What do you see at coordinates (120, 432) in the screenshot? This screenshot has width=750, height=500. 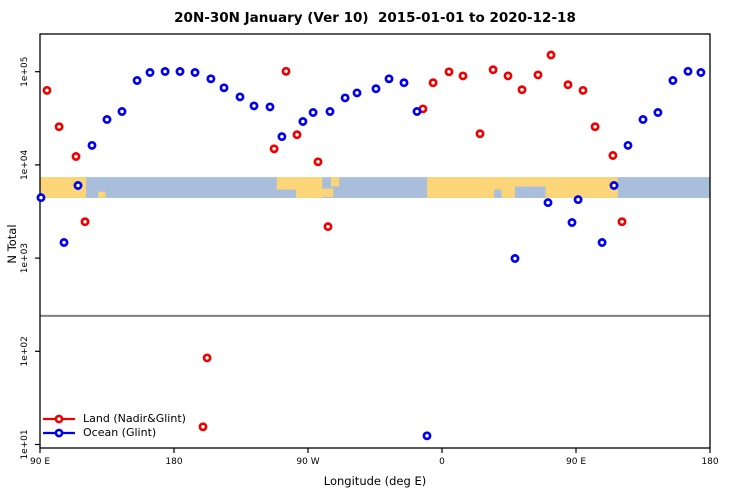 I see `legend-label-ocean: Ocean (Glint)` at bounding box center [120, 432].